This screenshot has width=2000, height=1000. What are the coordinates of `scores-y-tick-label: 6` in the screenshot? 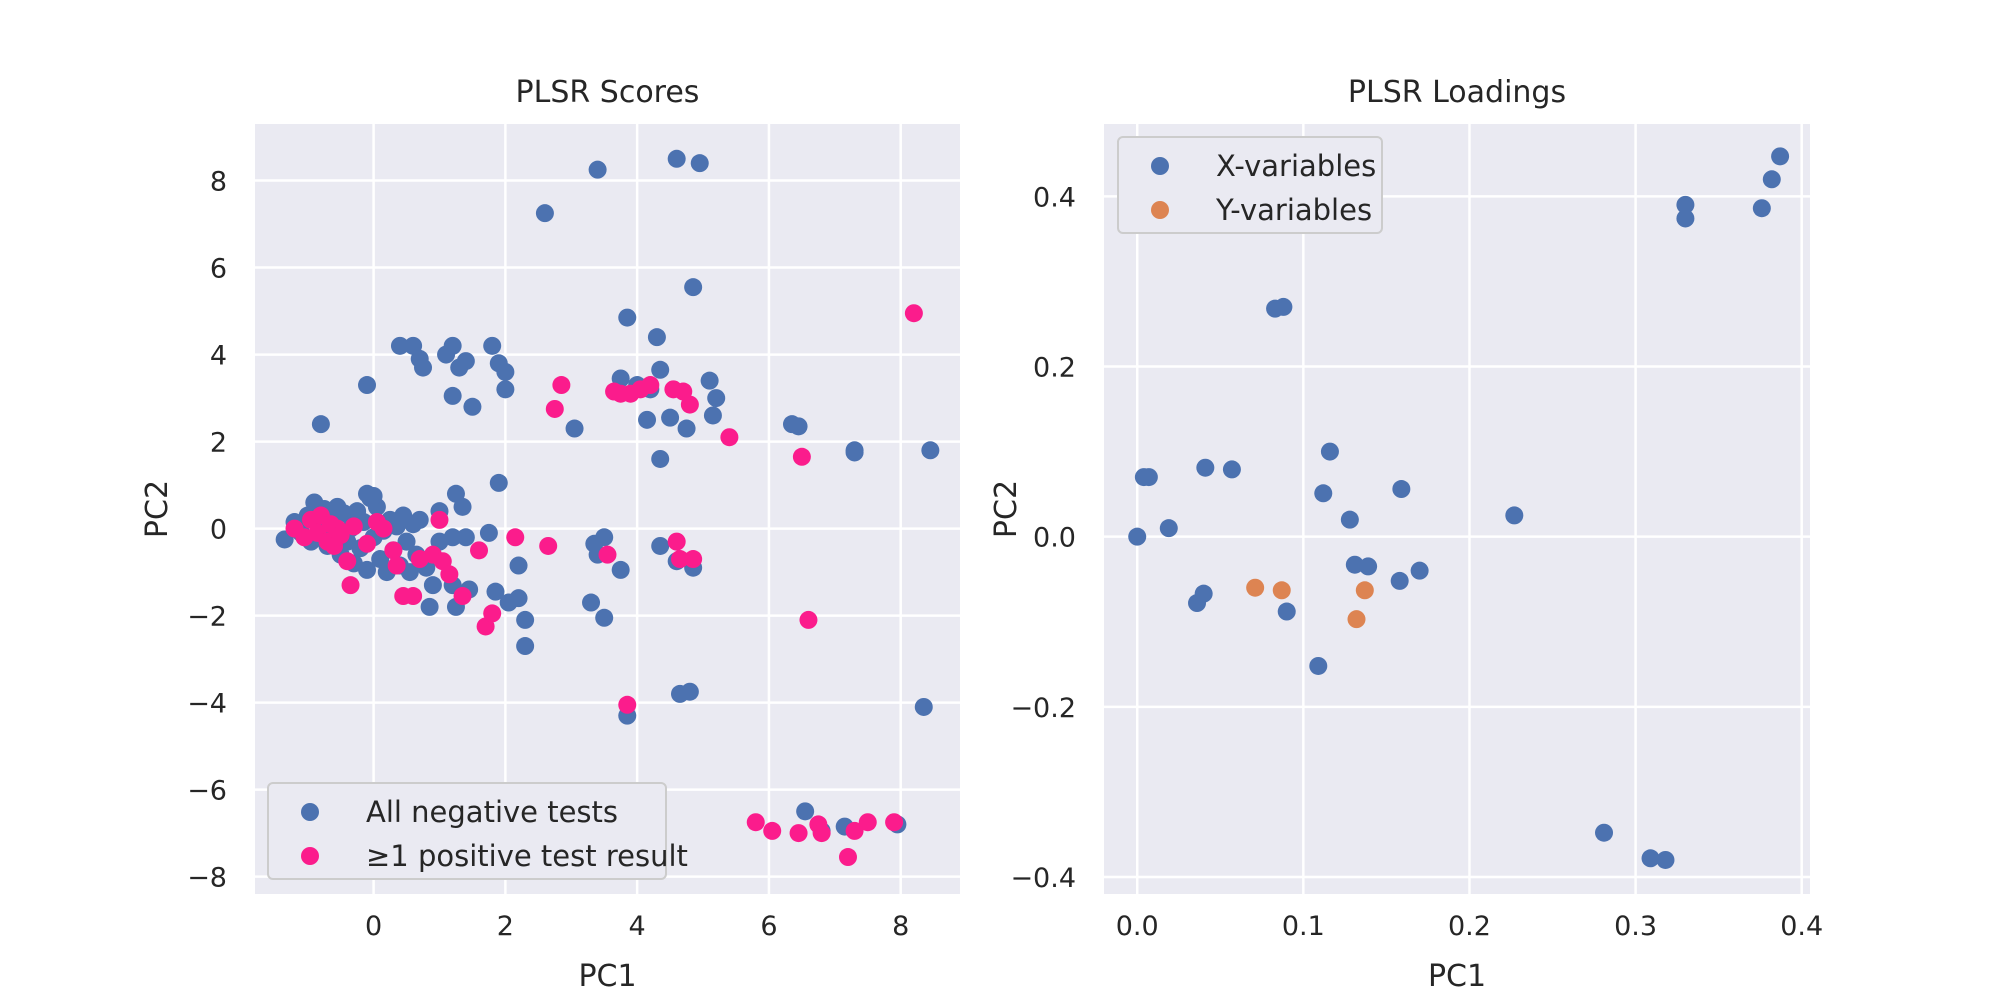 It's located at (218, 269).